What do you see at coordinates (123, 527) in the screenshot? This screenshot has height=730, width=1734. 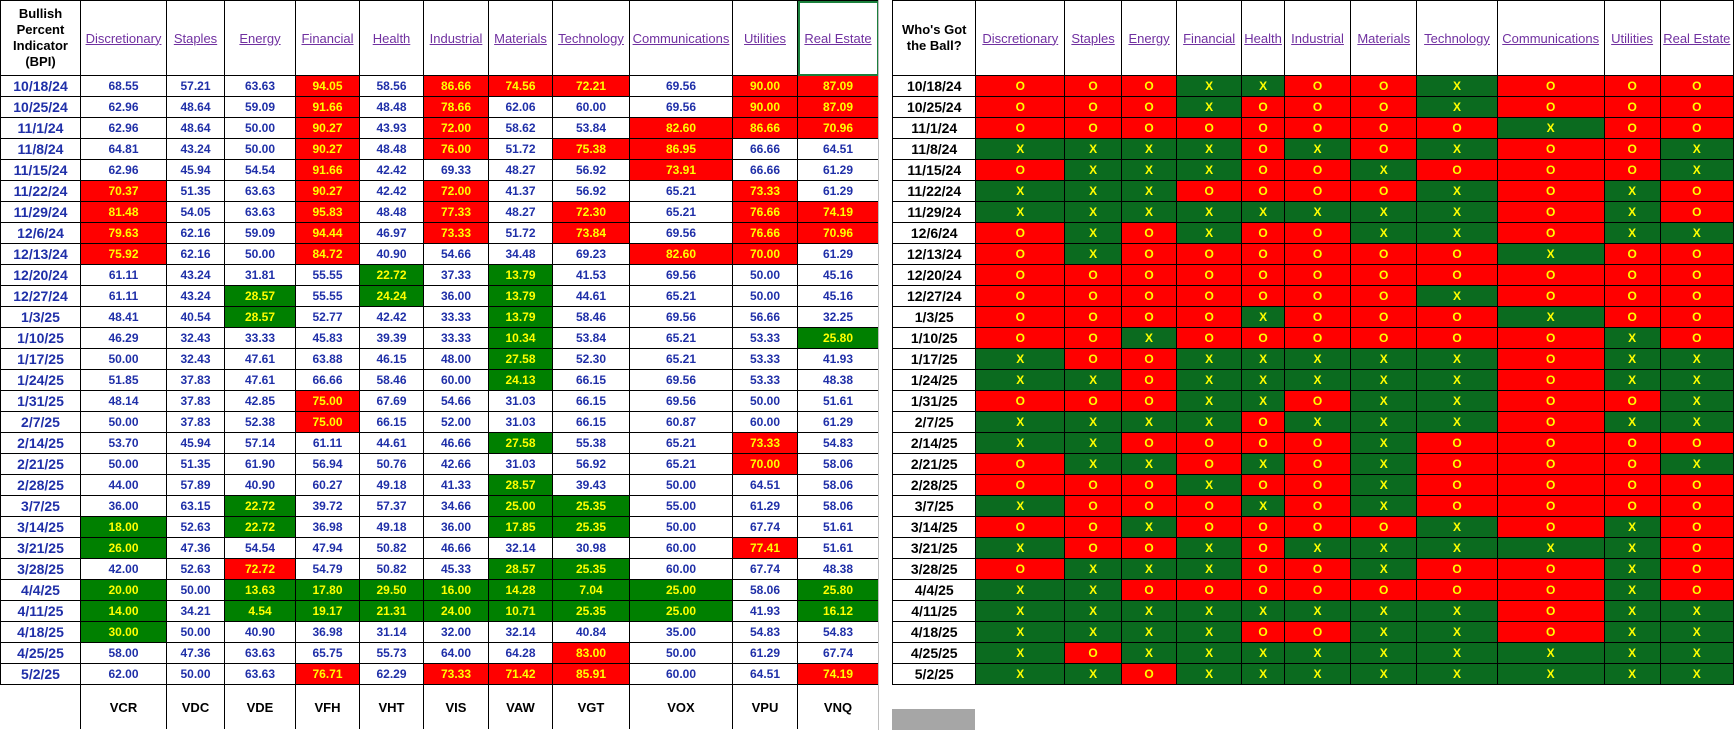 I see `bpi-value-cell: 18.00` at bounding box center [123, 527].